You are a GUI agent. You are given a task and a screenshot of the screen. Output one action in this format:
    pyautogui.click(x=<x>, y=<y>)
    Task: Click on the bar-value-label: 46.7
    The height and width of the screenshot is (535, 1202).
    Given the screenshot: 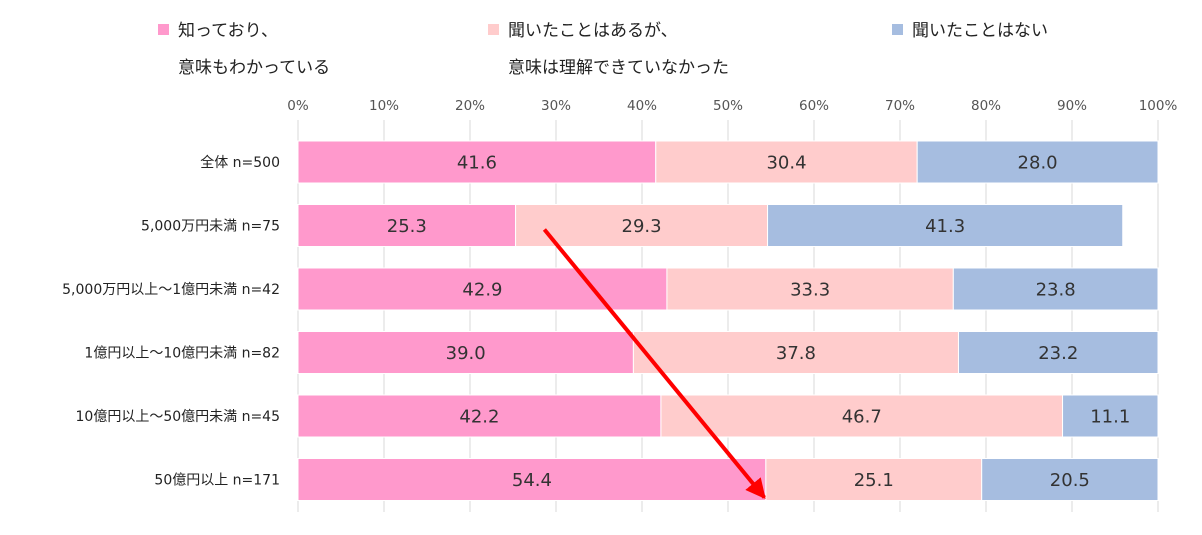 What is the action you would take?
    pyautogui.click(x=862, y=417)
    